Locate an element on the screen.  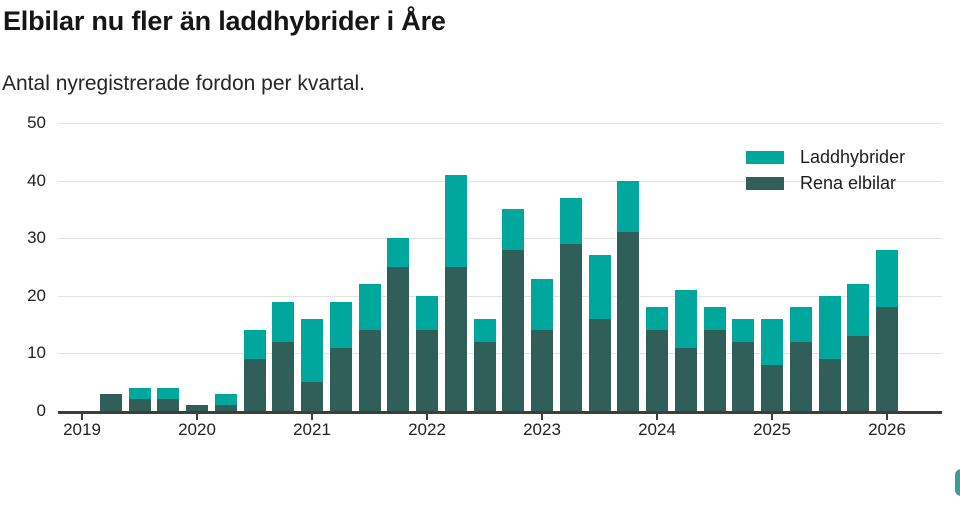
legend: Laddhybrider Rena elbilar is located at coordinates (825, 170).